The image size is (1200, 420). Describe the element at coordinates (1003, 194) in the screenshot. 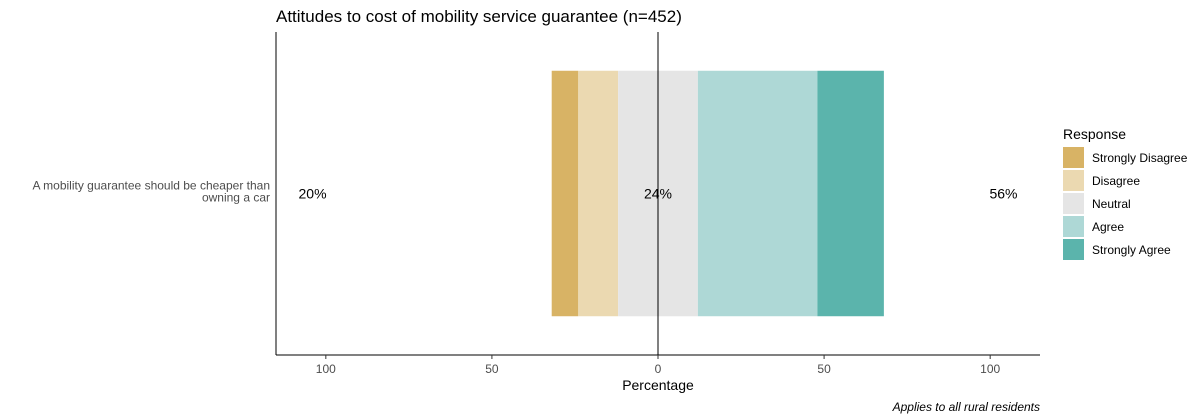

I see `agree-percent-label: 56%` at that location.